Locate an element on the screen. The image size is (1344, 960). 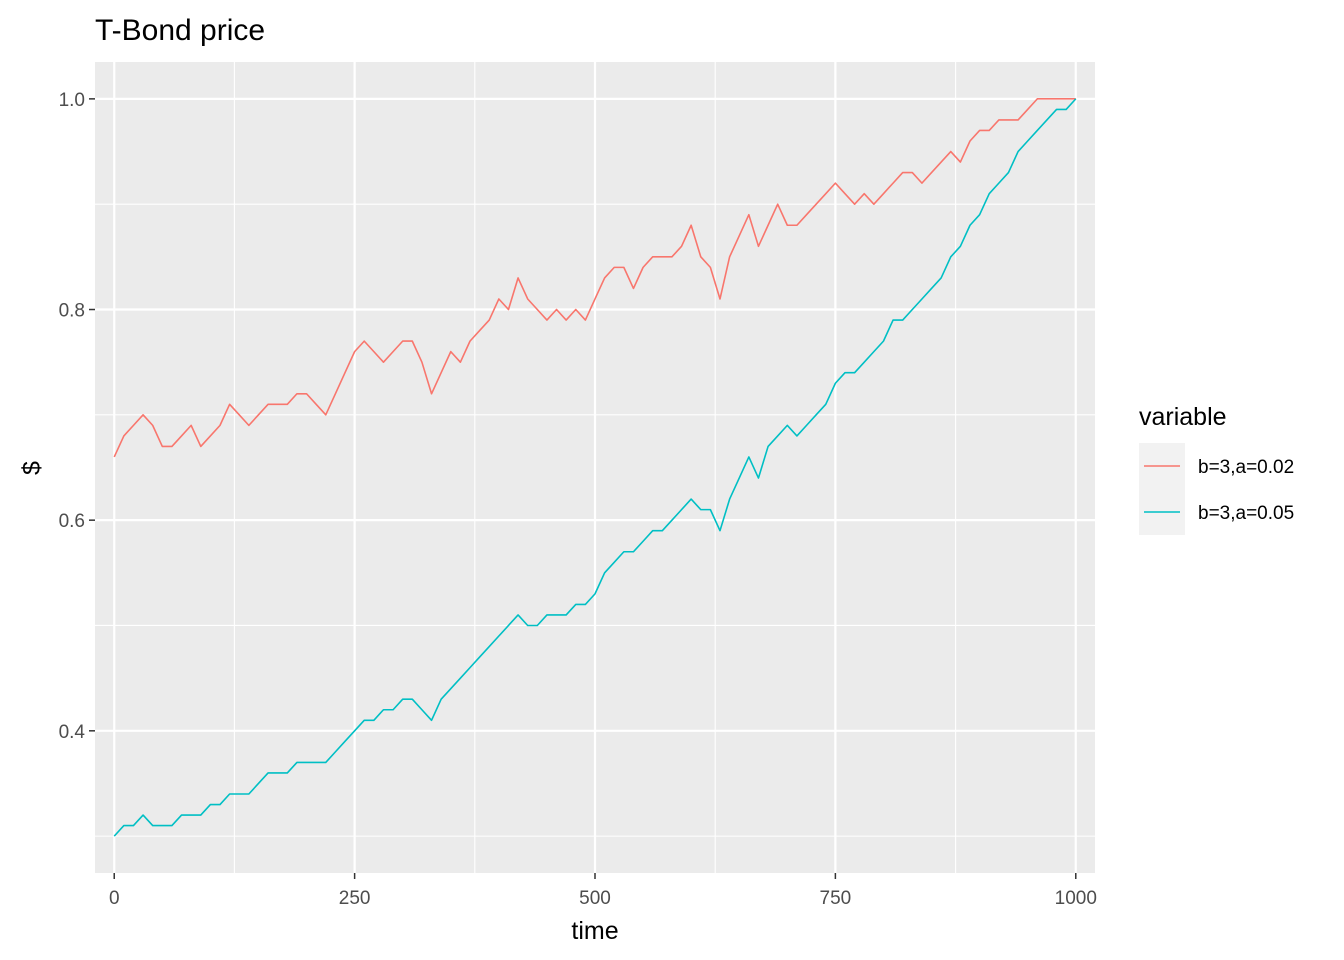
x-axis-title: time is located at coordinates (594, 931).